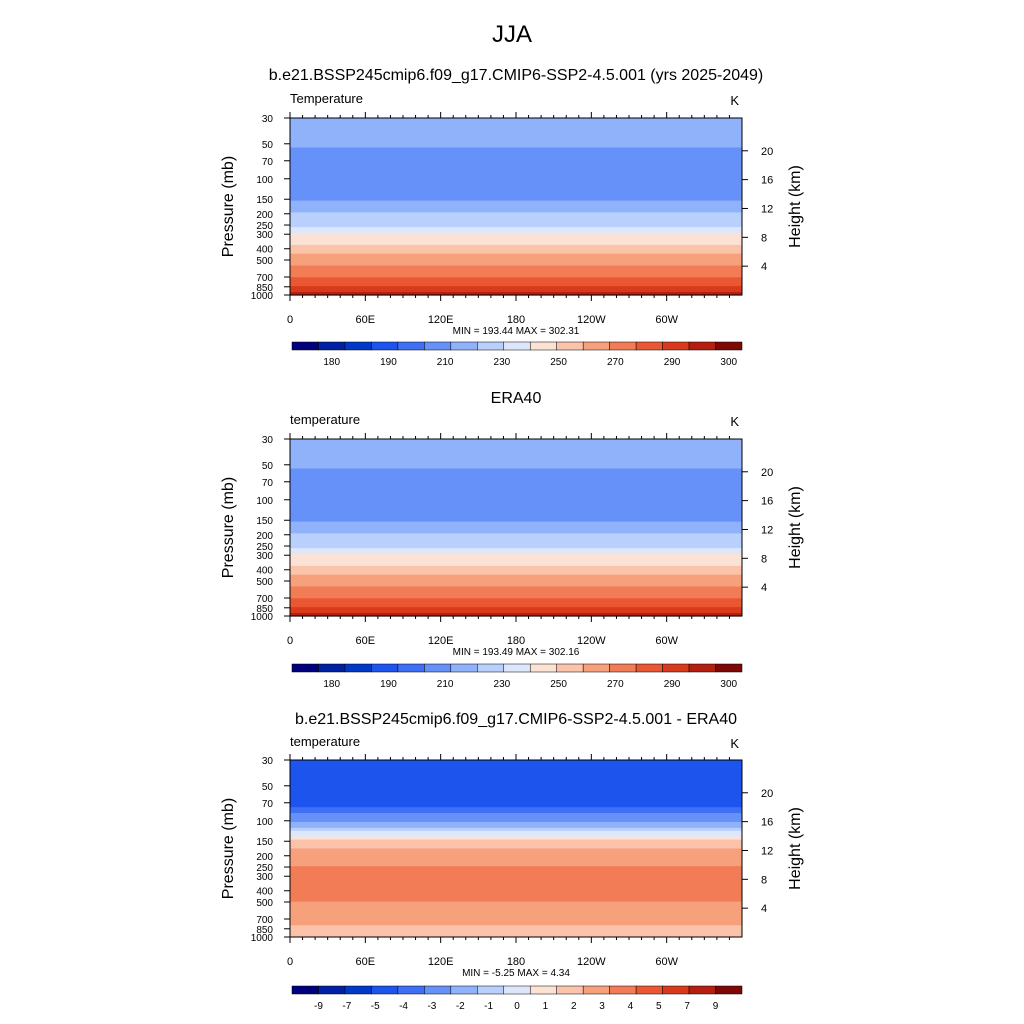 This screenshot has height=1024, width=1024. I want to click on y-tick-label: 850, so click(264, 288).